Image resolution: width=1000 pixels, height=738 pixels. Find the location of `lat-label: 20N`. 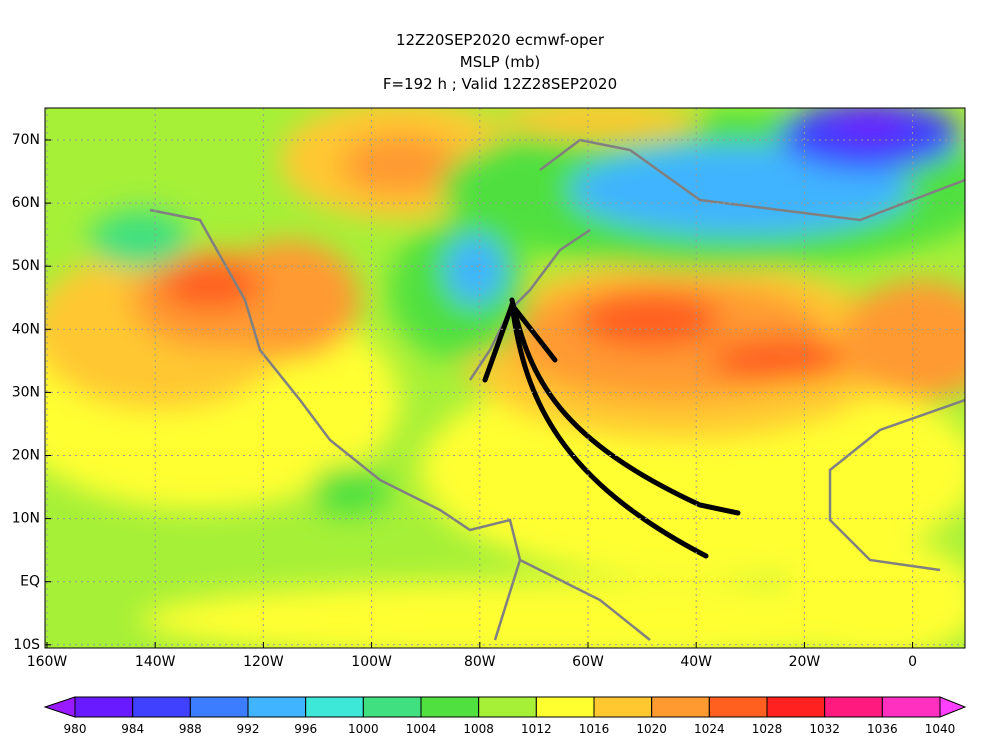

lat-label: 20N is located at coordinates (26, 456).